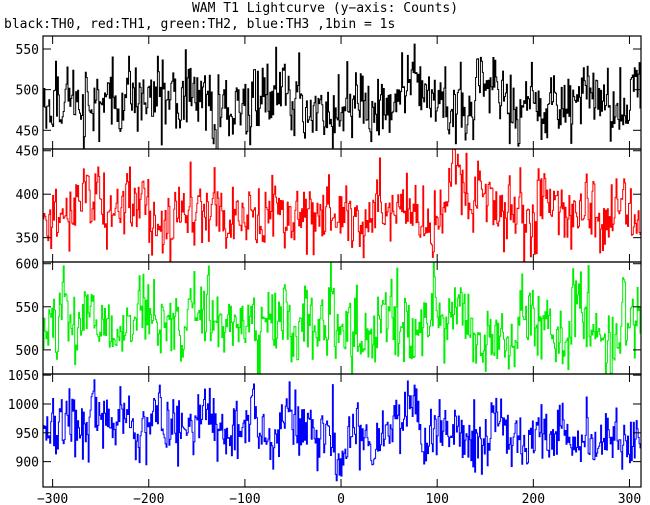  What do you see at coordinates (52, 498) in the screenshot?
I see `x-tick-label: −300` at bounding box center [52, 498].